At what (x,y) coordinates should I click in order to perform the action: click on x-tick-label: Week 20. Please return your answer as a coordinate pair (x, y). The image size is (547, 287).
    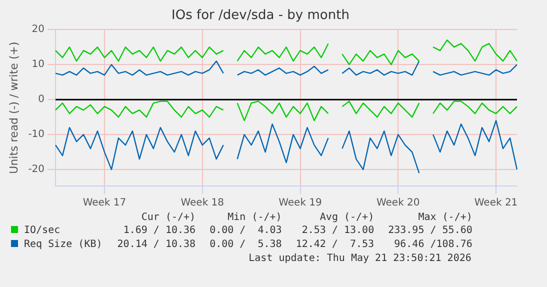
    Looking at the image, I should click on (398, 203).